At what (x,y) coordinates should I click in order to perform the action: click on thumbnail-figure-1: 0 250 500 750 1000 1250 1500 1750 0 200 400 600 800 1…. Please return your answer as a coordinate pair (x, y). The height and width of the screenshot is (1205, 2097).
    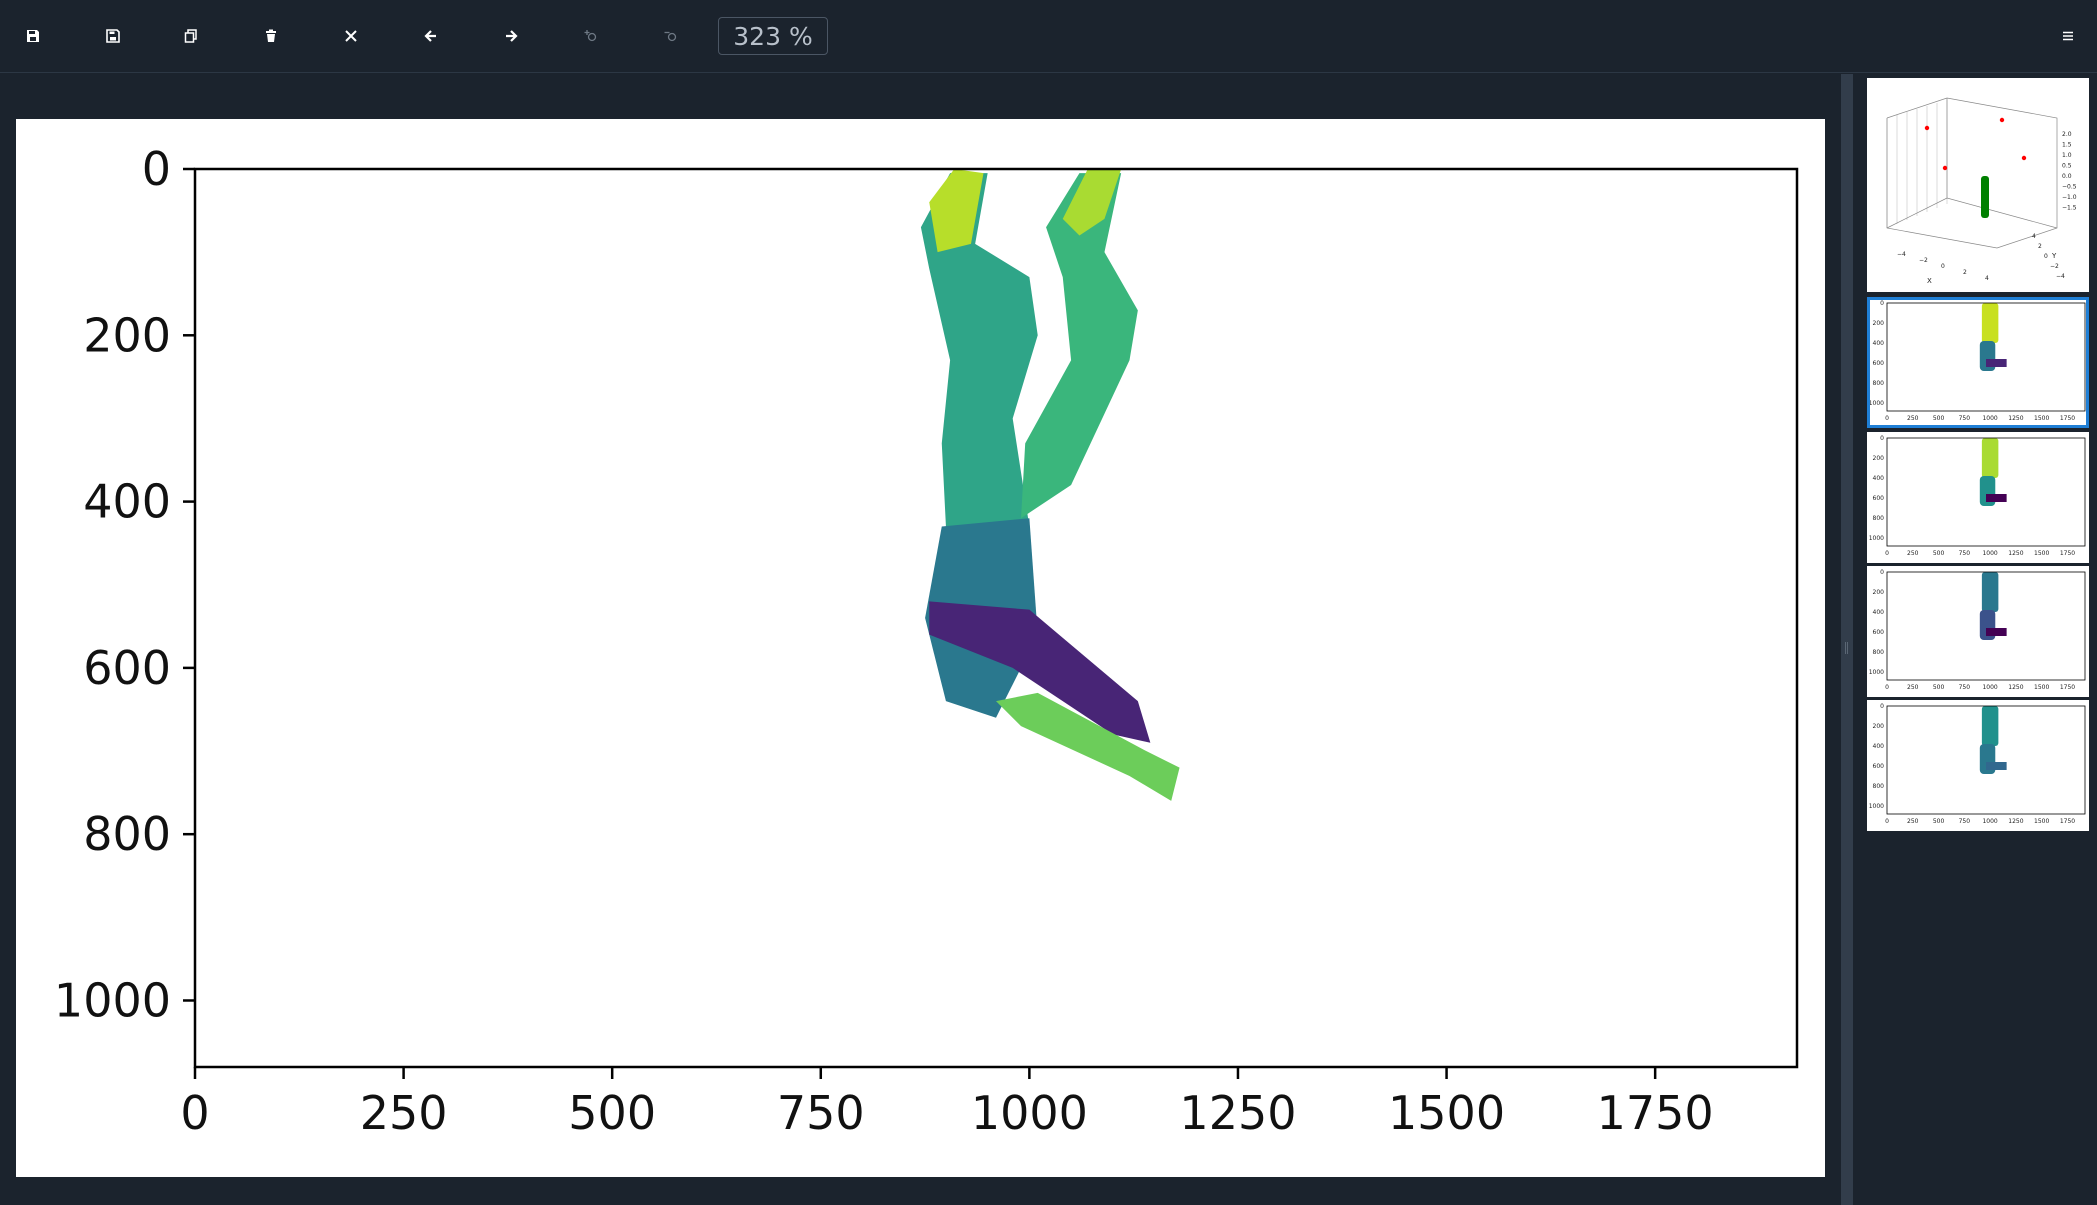
    Looking at the image, I should click on (1978, 362).